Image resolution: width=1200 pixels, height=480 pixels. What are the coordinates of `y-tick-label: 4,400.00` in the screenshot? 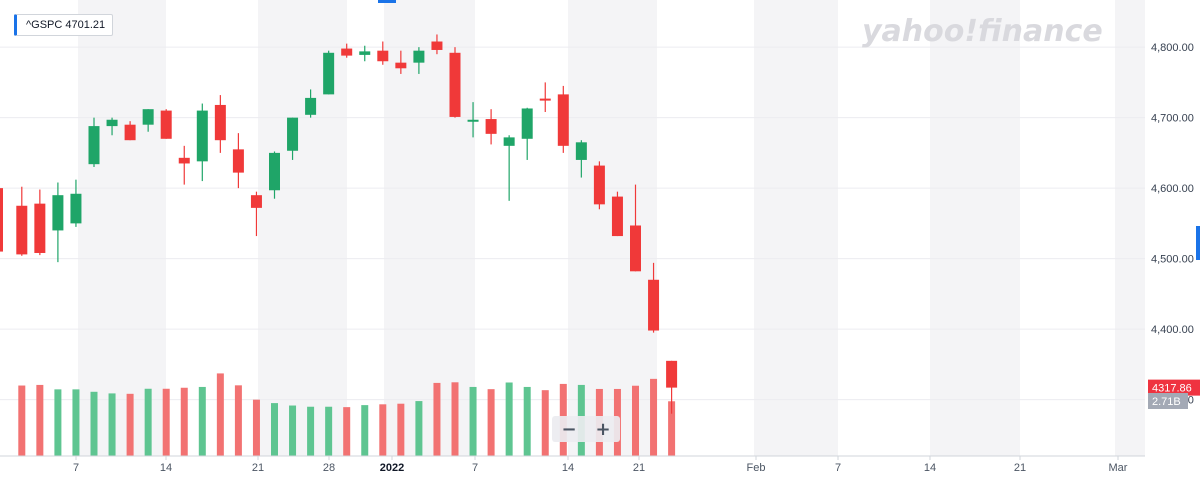 It's located at (1172, 330).